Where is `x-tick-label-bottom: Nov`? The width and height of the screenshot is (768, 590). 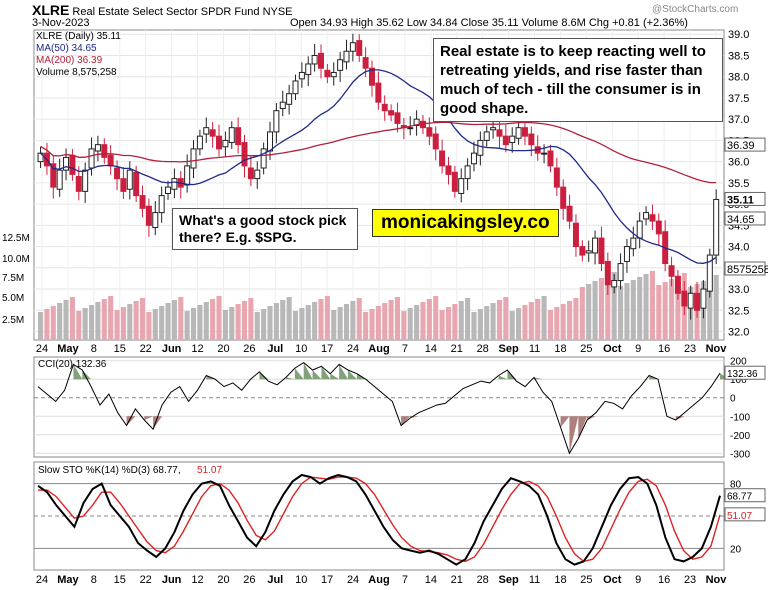
x-tick-label-bottom: Nov is located at coordinates (717, 580).